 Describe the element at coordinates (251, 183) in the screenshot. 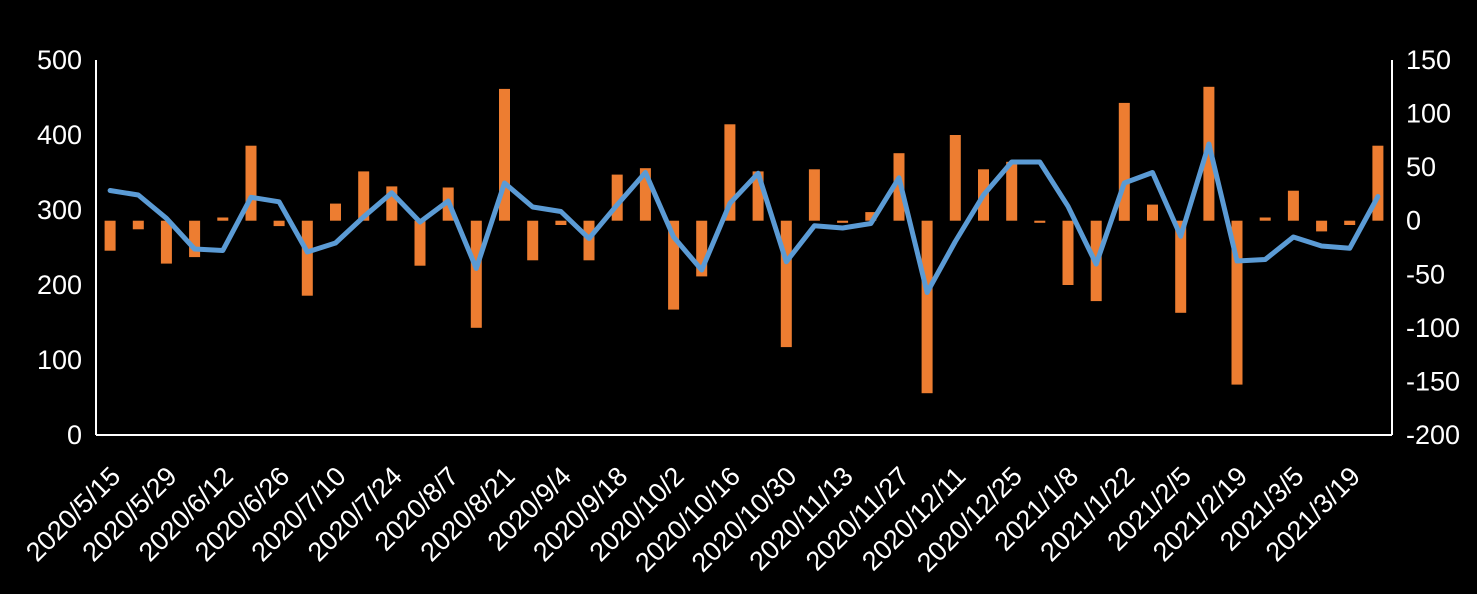

I see `bar-2020/6/19` at that location.